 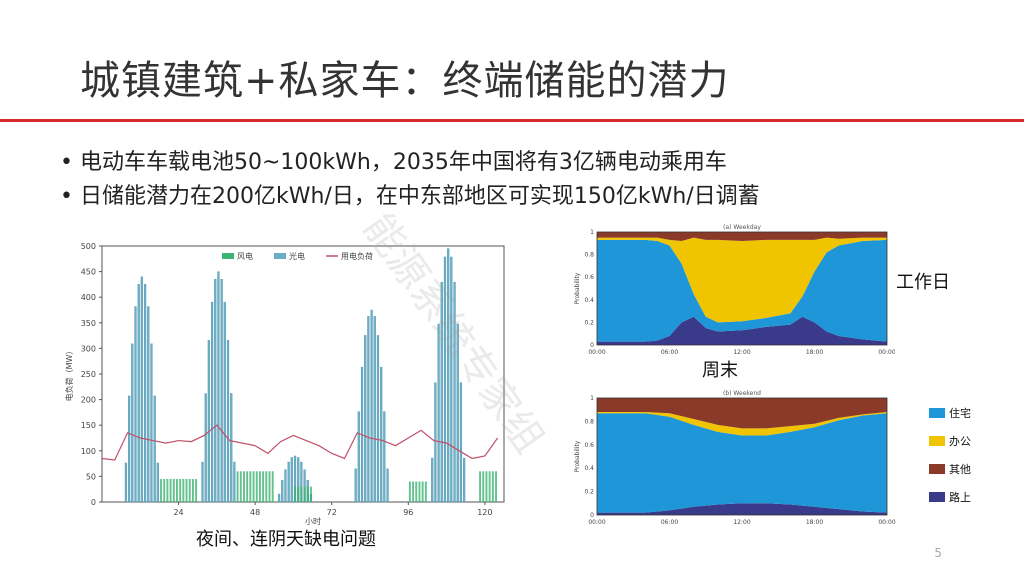 What do you see at coordinates (313, 521) in the screenshot?
I see `x-axis-label: 小时` at bounding box center [313, 521].